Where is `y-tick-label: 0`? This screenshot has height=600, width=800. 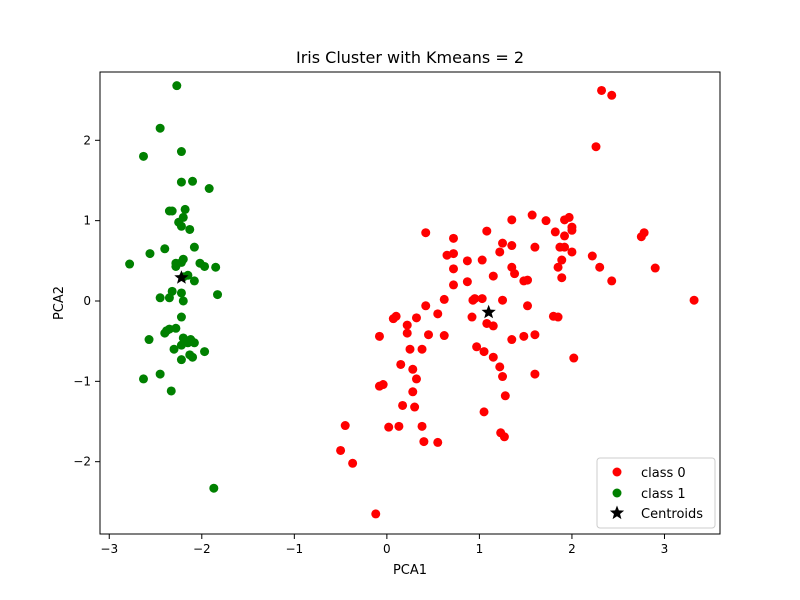
y-tick-label: 0 is located at coordinates (87, 301).